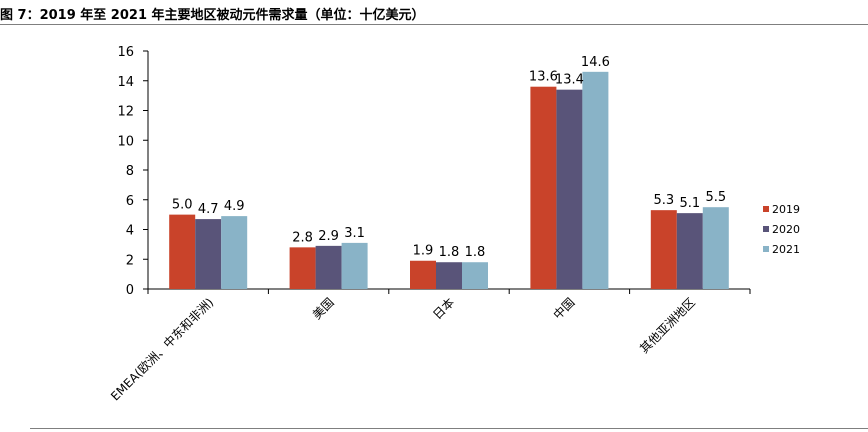  I want to click on figure-title: 图 7：2019 年至 2021 年主要地区被动元件需求量（单位：十亿美元）, so click(212, 15).